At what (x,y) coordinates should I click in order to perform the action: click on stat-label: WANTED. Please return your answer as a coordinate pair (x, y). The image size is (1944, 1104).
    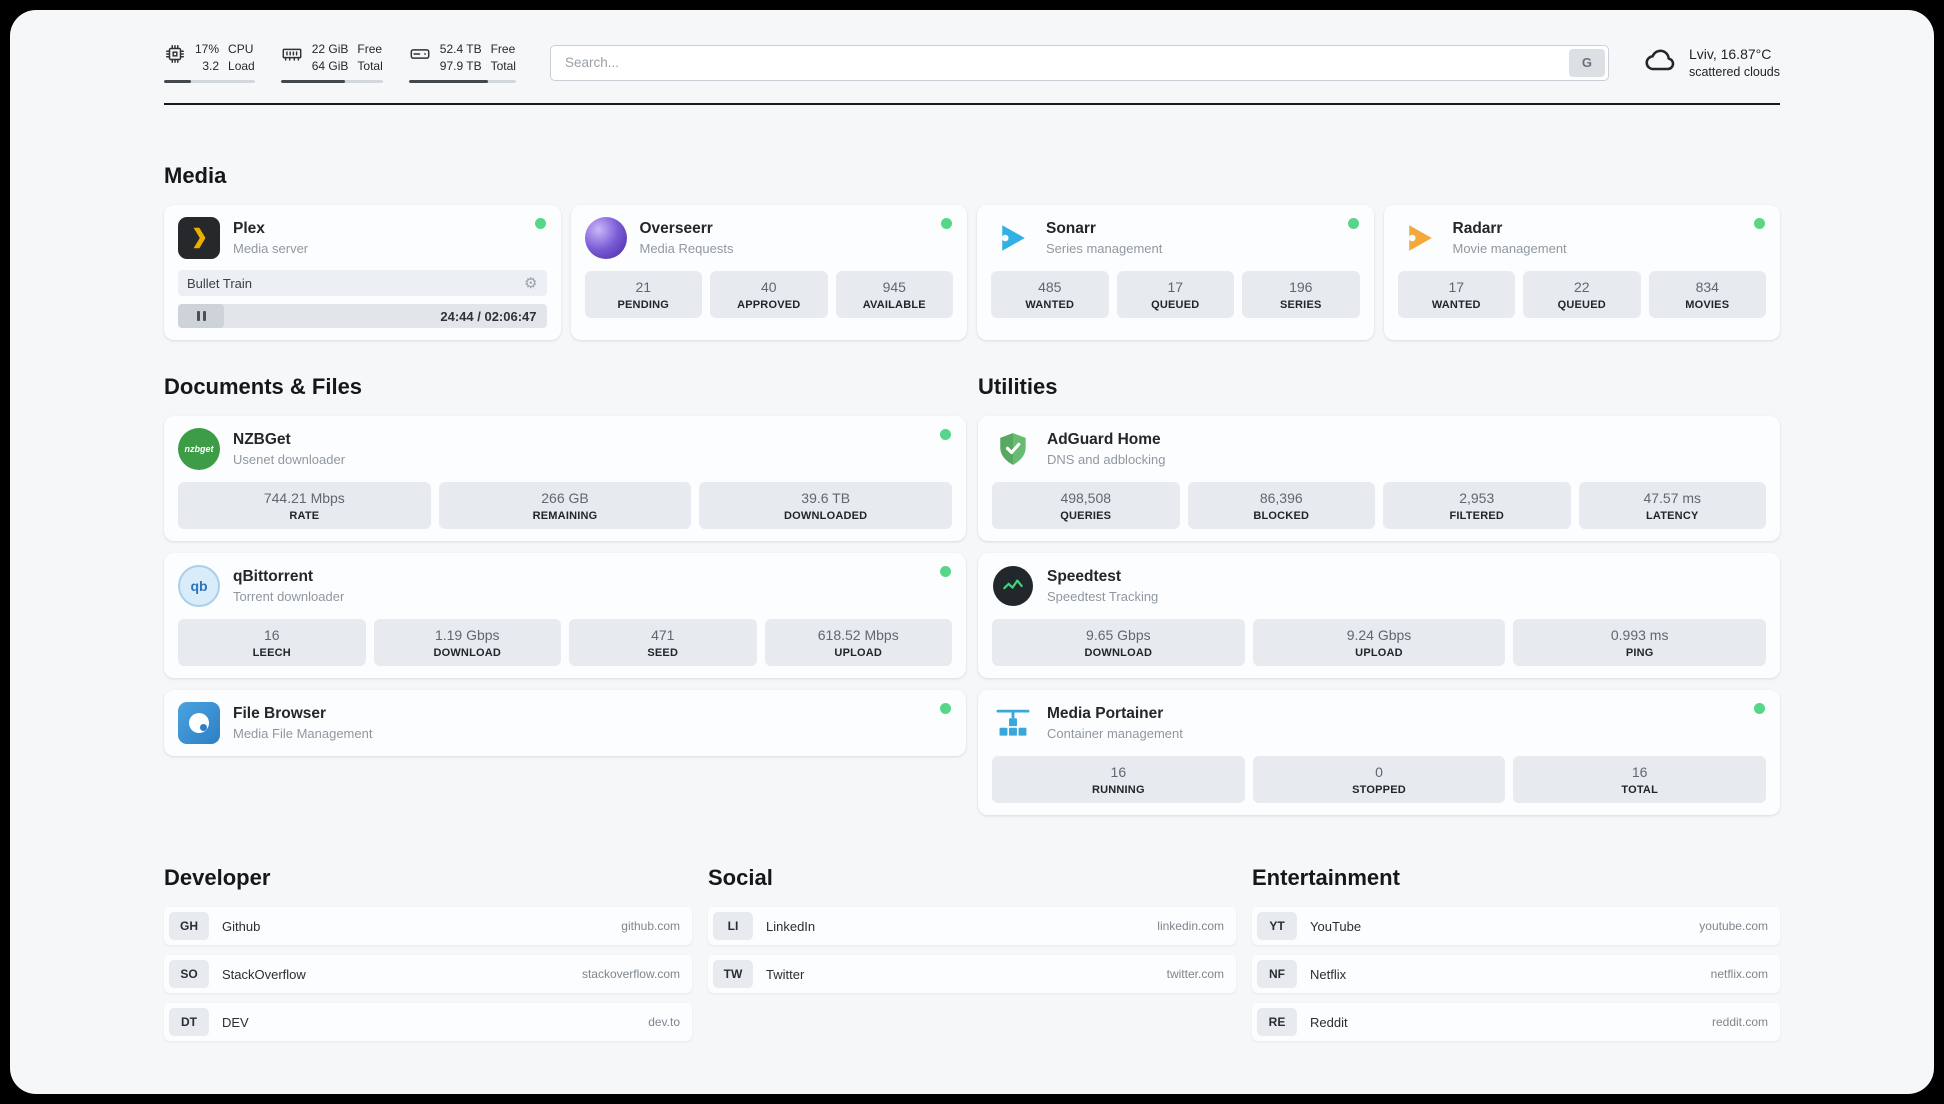
    Looking at the image, I should click on (1456, 305).